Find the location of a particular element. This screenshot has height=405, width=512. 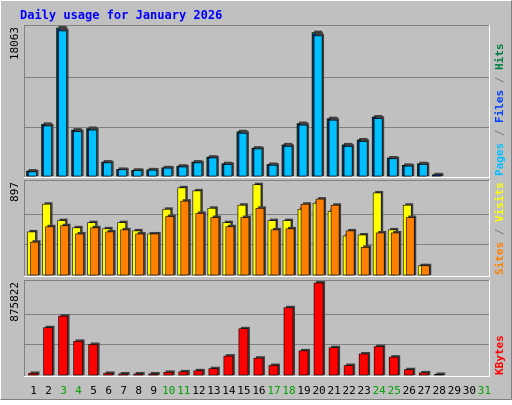

y-max-label: 18063 is located at coordinates (14, 43).